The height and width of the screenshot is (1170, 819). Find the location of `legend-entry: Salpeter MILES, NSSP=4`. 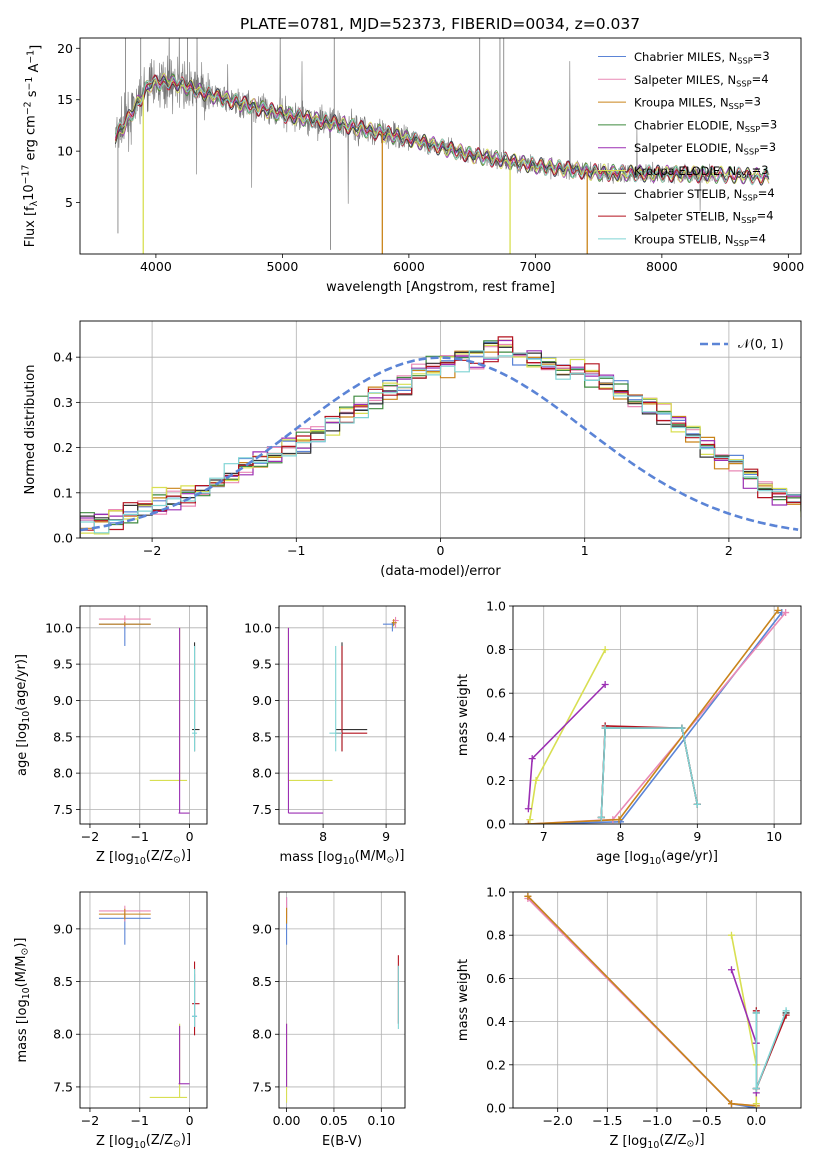

legend-entry: Salpeter MILES, NSSP=4 is located at coordinates (701, 80).